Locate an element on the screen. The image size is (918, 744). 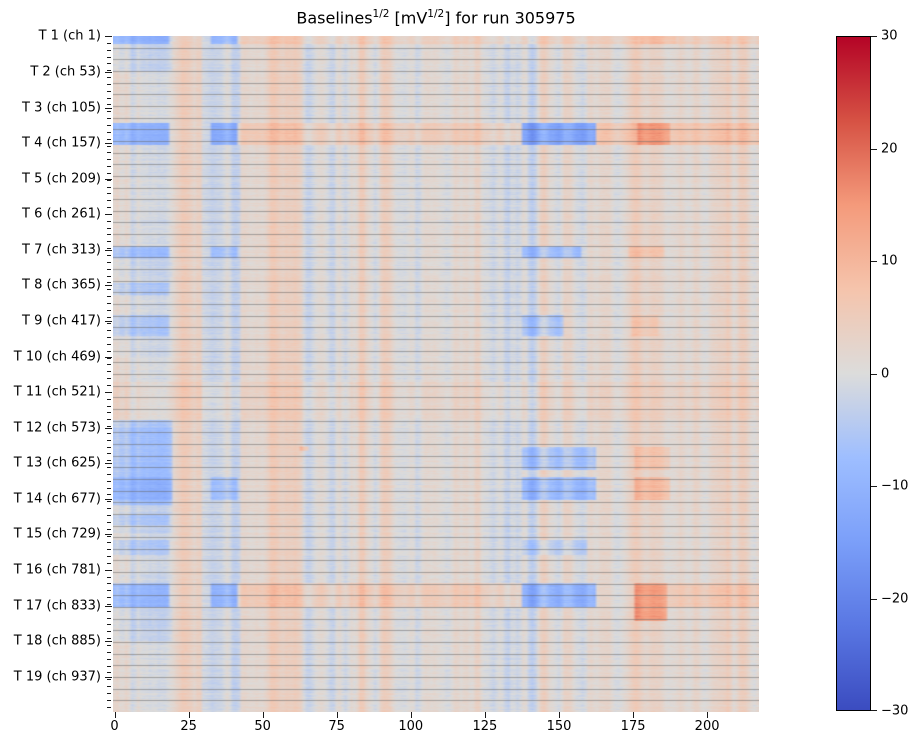
colorbar-tick-label: 0 is located at coordinates (885, 373).